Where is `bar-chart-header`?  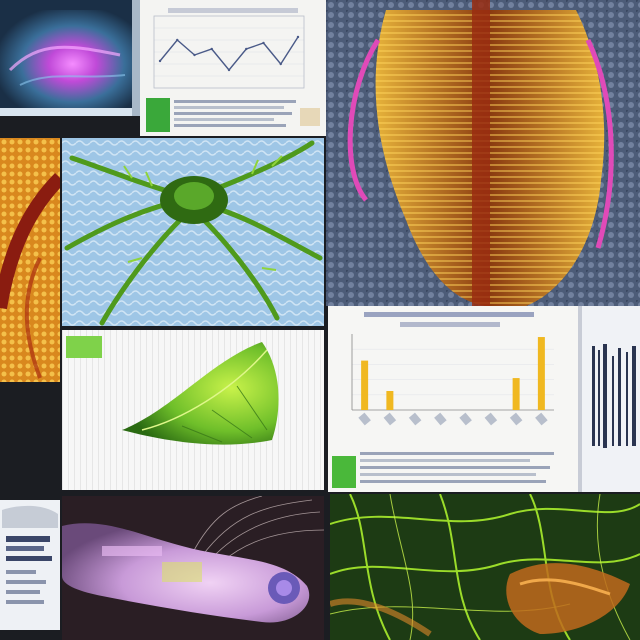 bar-chart-header is located at coordinates (449, 319).